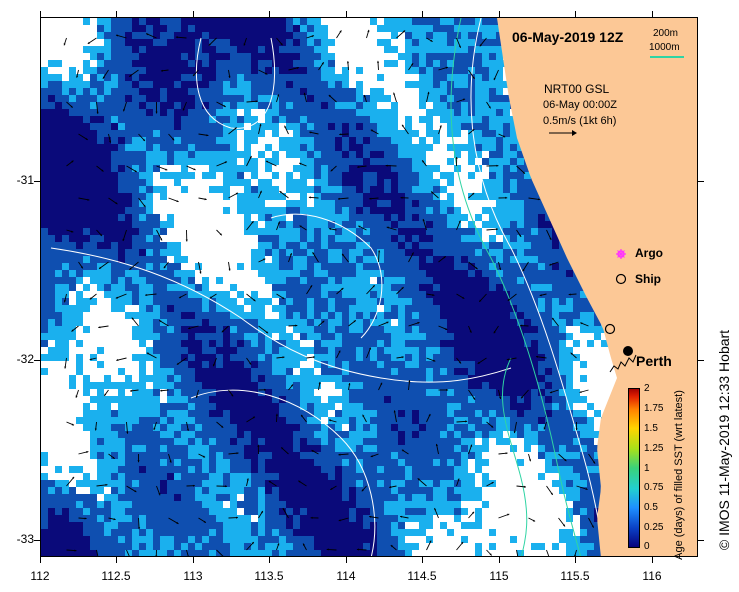 This screenshot has height=592, width=739. Describe the element at coordinates (654, 448) in the screenshot. I see `colorbar-label: 1.25` at that location.